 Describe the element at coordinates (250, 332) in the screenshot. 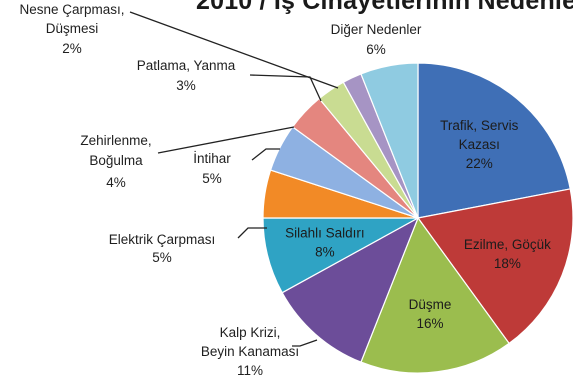

I see `slice-category-label: Kalp Krizi,` at that location.